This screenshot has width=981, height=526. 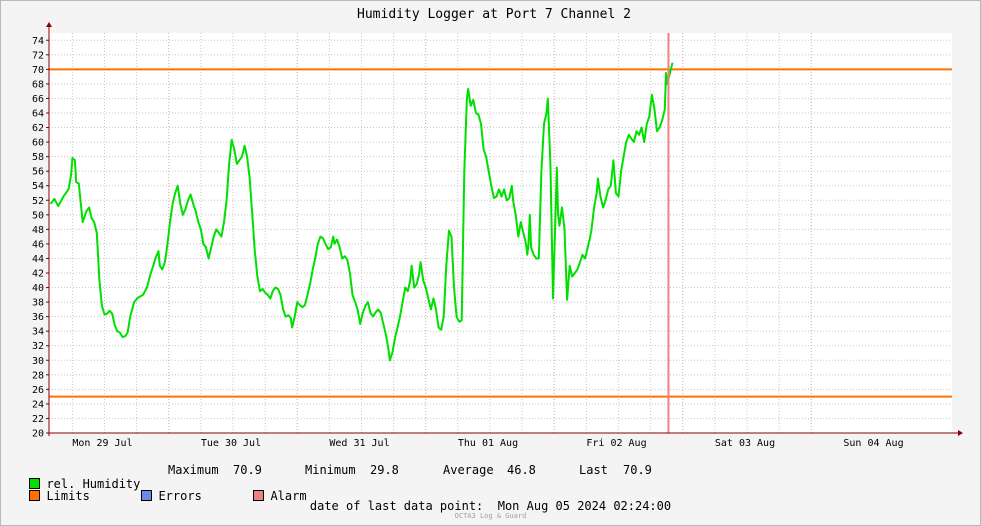 I want to click on legend-minimum-label: Minimum, so click(x=330, y=470).